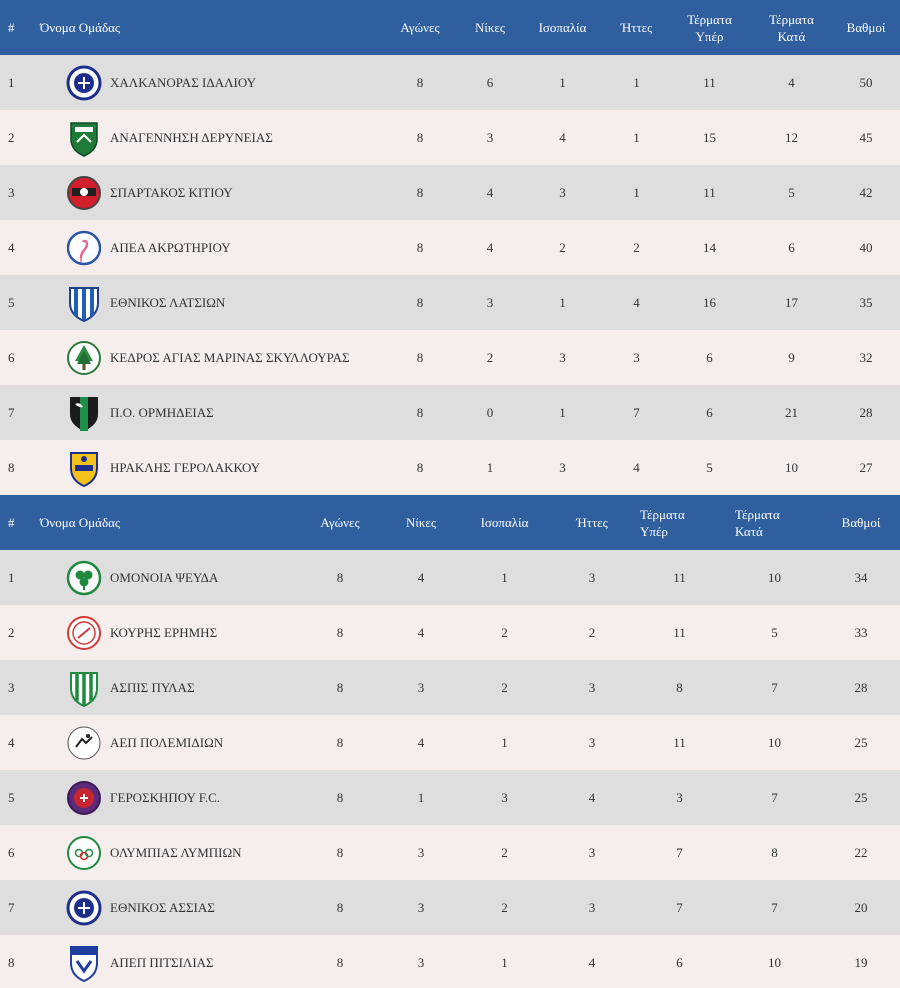 The width and height of the screenshot is (900, 988). I want to click on cell-team: ΚΕΔΡΟΣ ΑΓΙΑΣ ΜΑΡΙΝΑΣ ΣΚΥΛΛΟΥΡΑΣ, so click(205, 357).